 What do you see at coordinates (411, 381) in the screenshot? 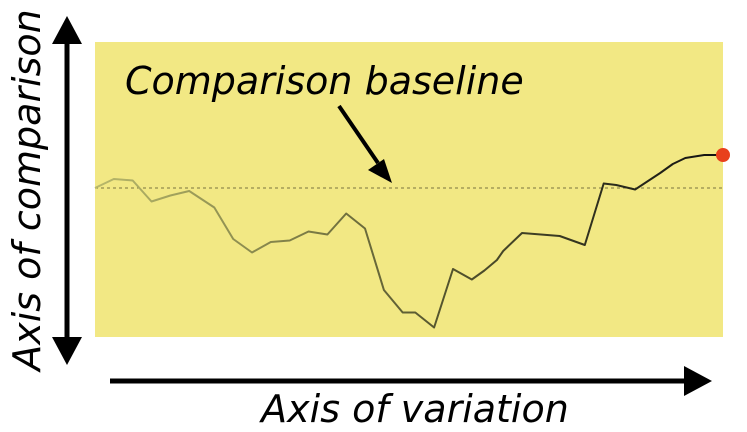
I see `x-axis-arrow` at bounding box center [411, 381].